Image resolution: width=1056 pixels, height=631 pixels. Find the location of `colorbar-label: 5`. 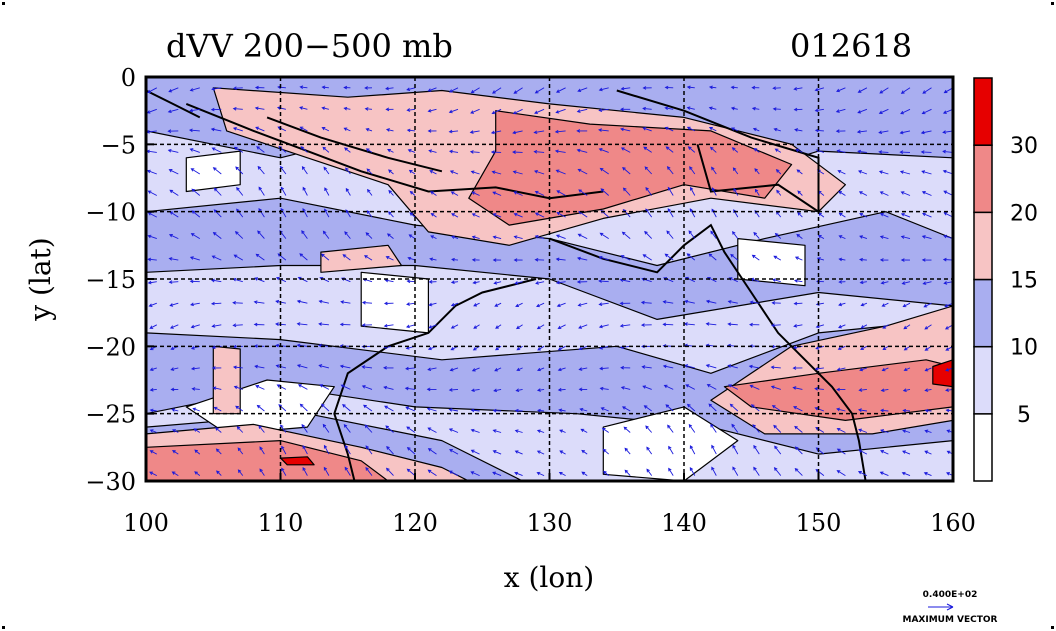

colorbar-label: 5 is located at coordinates (1024, 415).